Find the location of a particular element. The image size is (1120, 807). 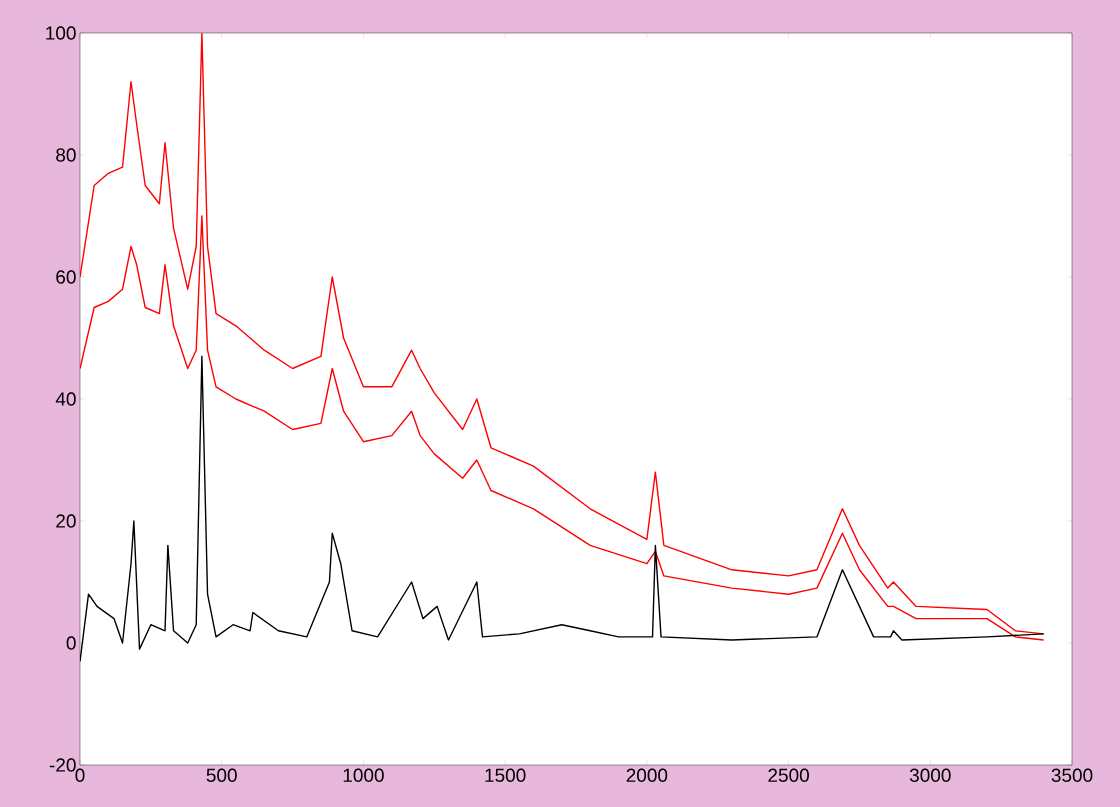

x-tick-label: 500 is located at coordinates (221, 775).